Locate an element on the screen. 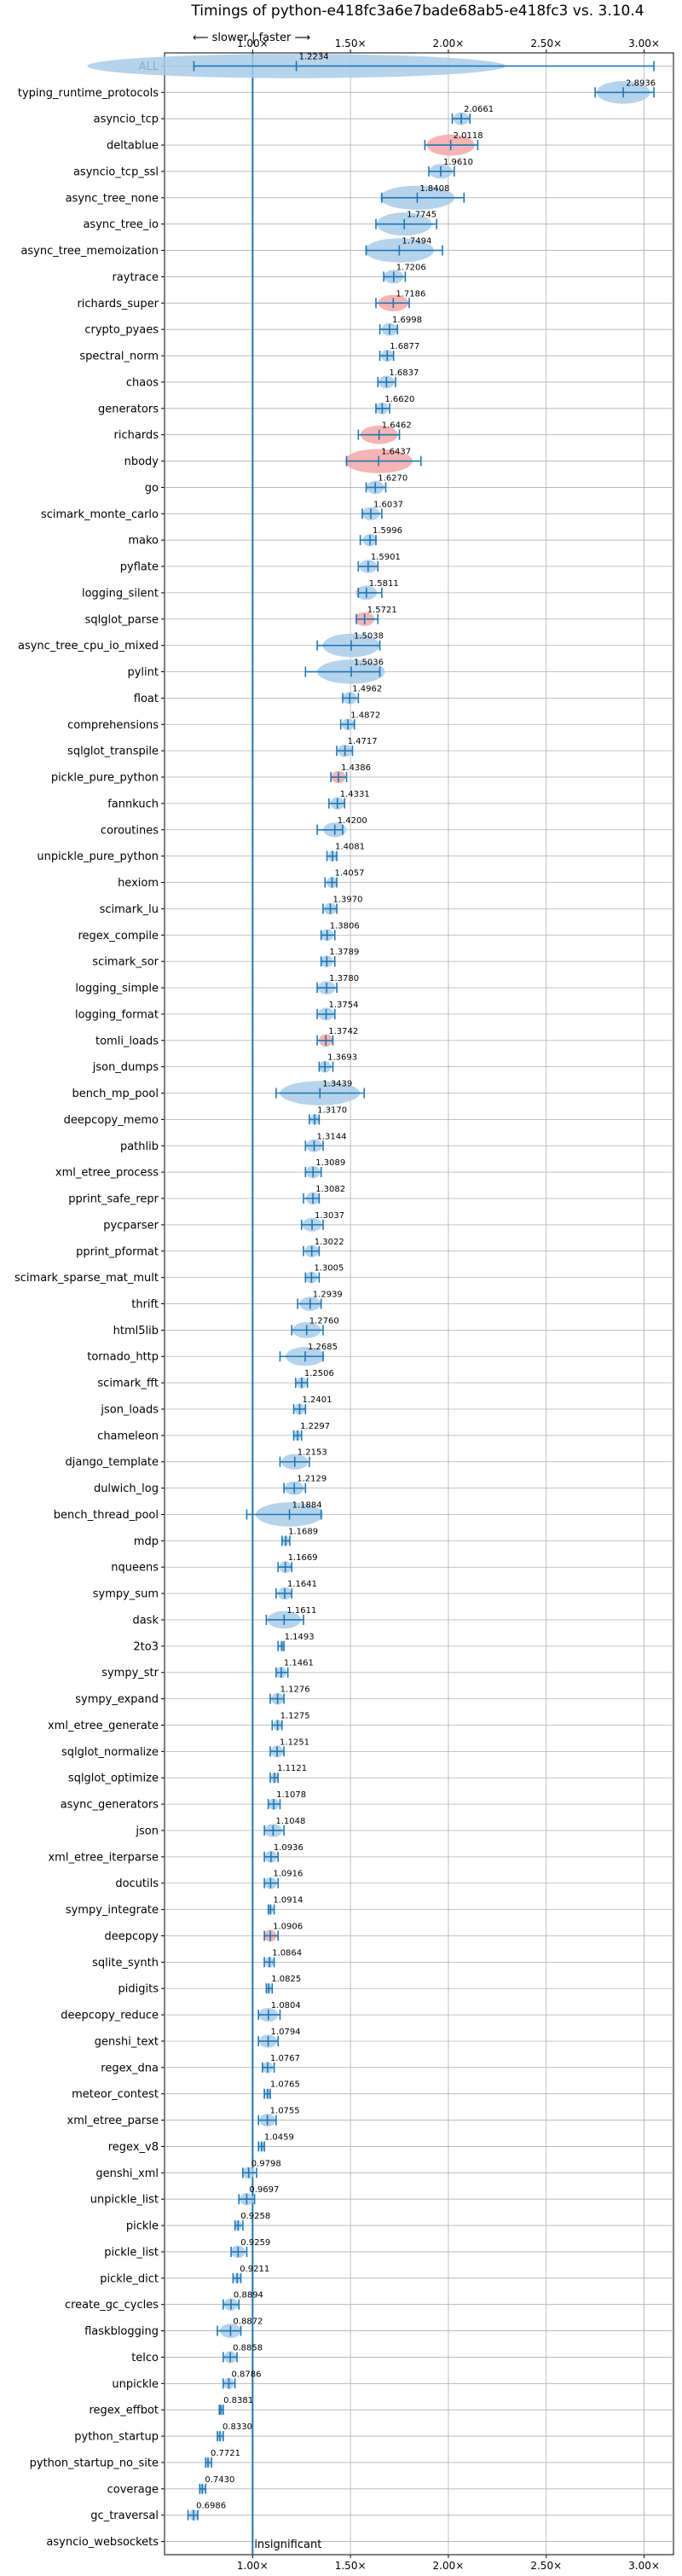 The image size is (682, 2576). value-label: 1.3789 is located at coordinates (344, 952).